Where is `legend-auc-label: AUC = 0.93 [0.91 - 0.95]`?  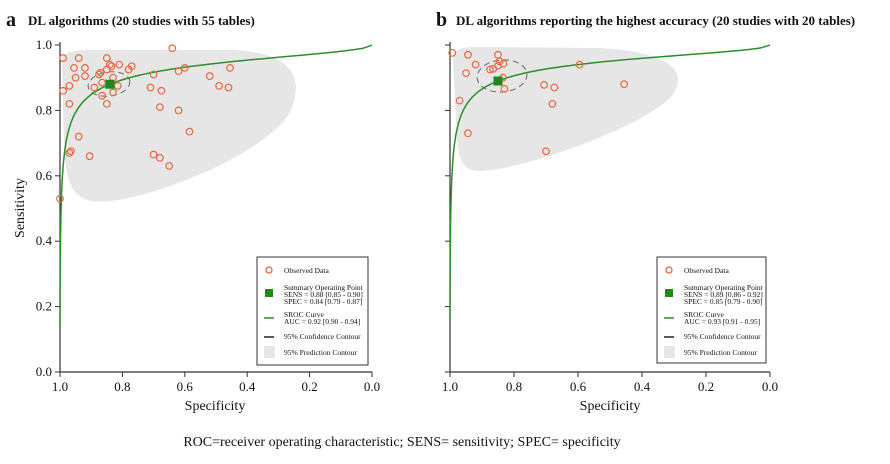
legend-auc-label: AUC = 0.93 [0.91 - 0.95] is located at coordinates (722, 321).